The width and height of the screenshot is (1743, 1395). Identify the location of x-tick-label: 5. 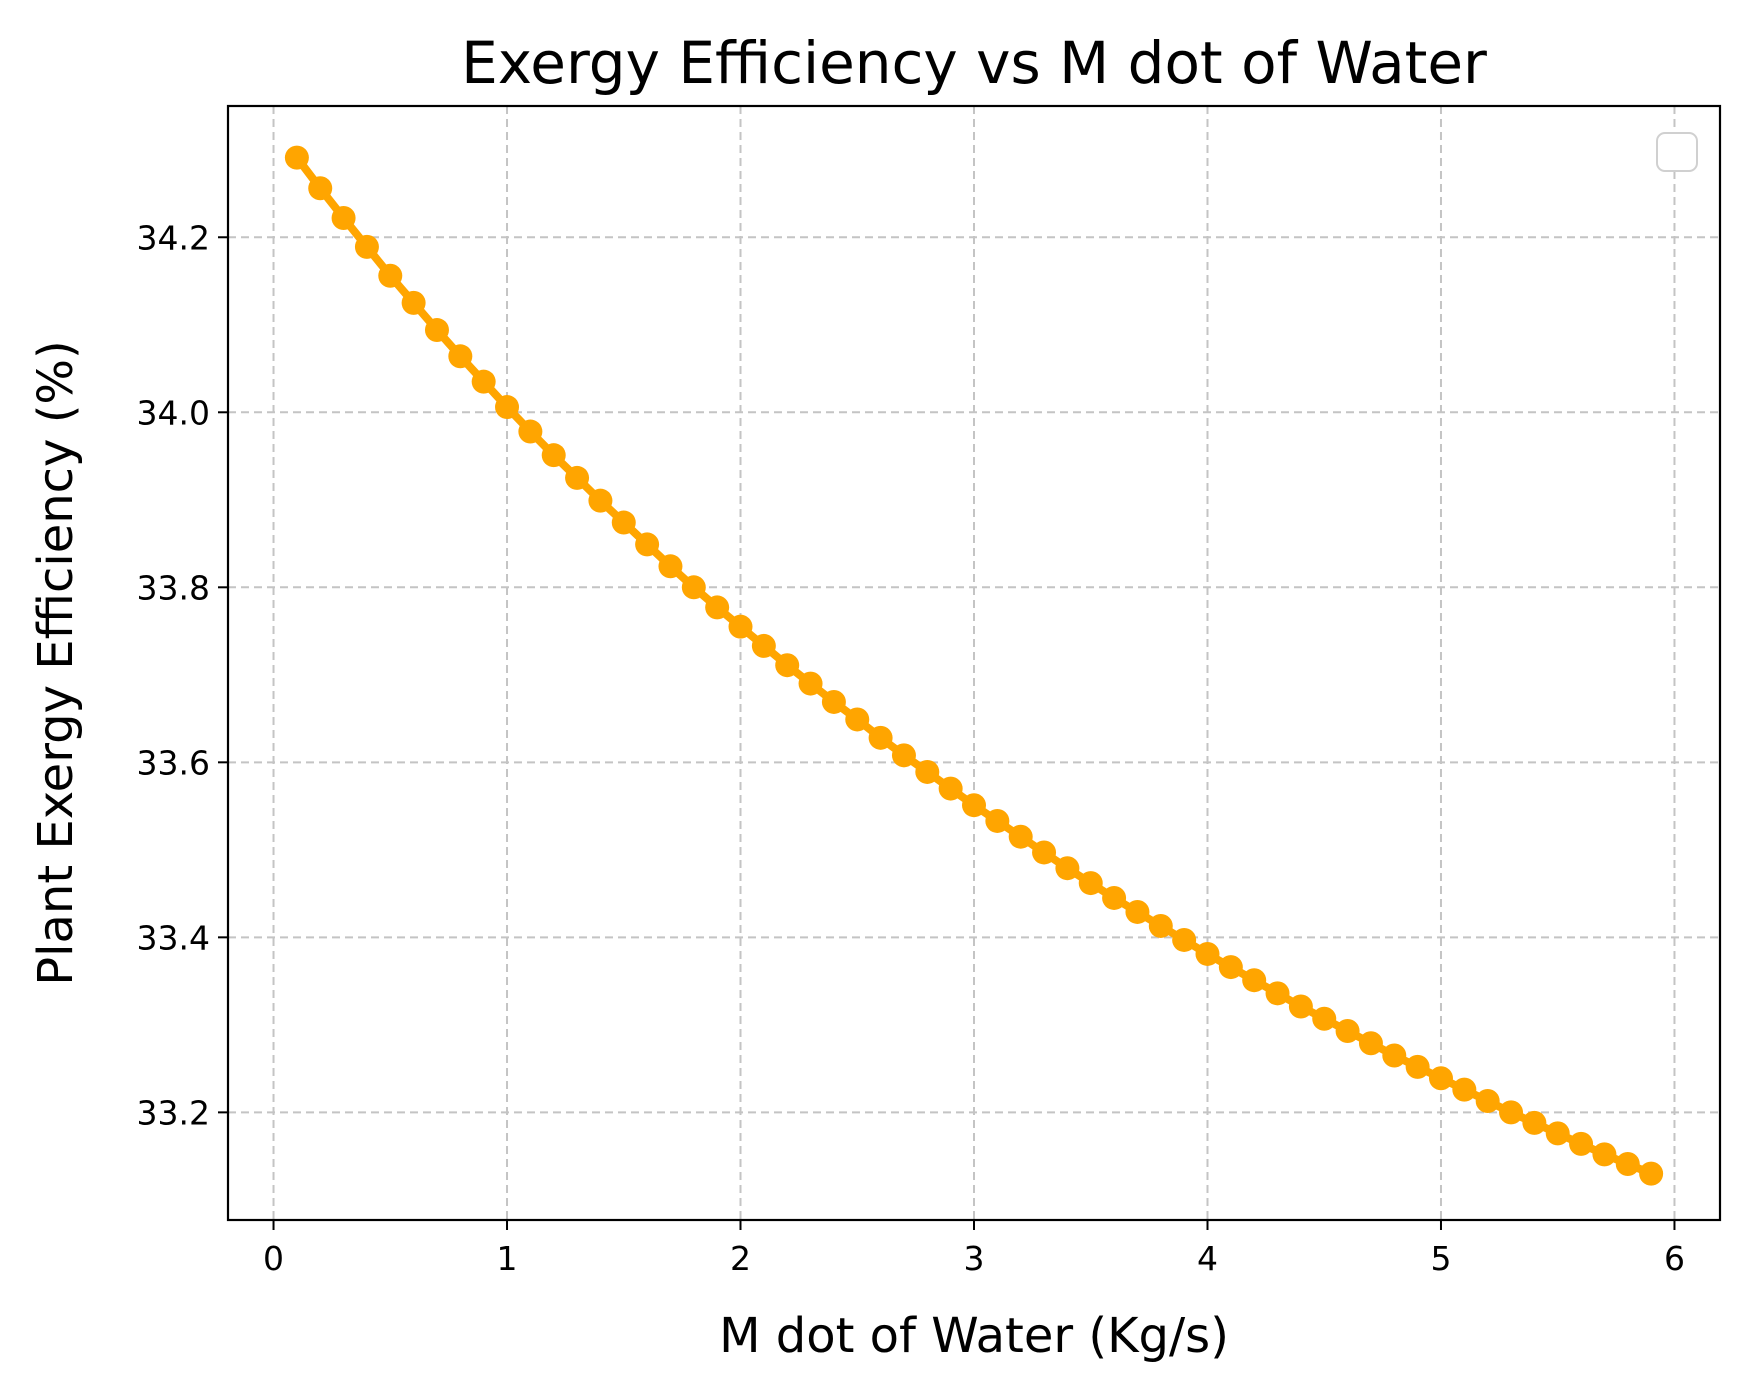
(1440, 1258).